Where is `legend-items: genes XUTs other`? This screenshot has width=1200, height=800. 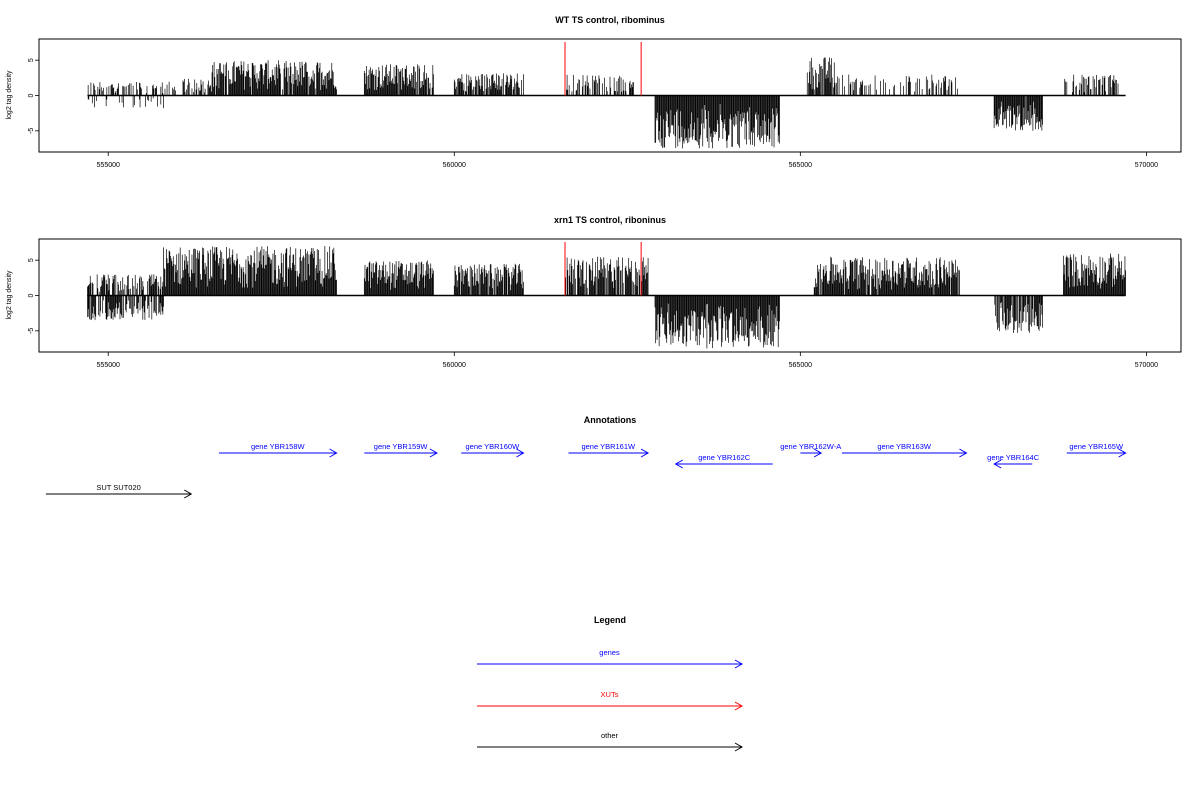
legend-items: genes XUTs other is located at coordinates (610, 700).